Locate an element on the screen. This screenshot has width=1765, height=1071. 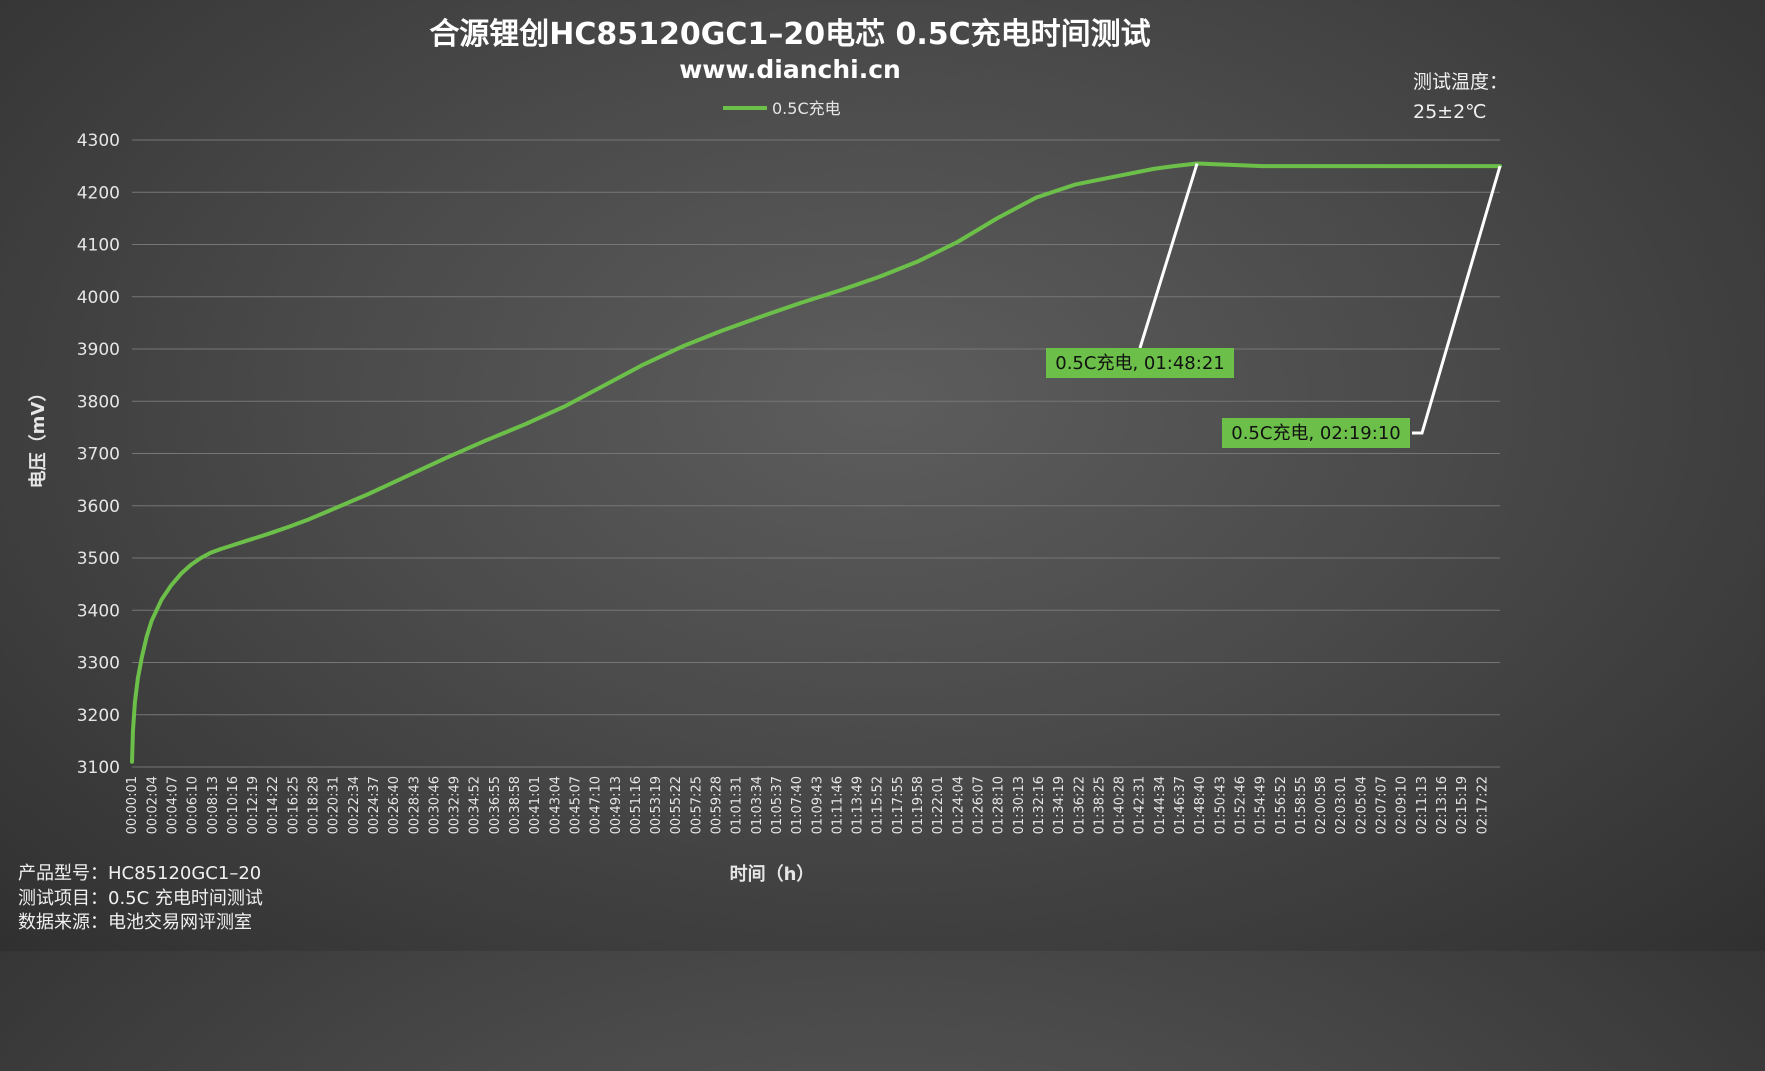
callout-0: 0.5C充电, 01:48:21 is located at coordinates (1140, 270).